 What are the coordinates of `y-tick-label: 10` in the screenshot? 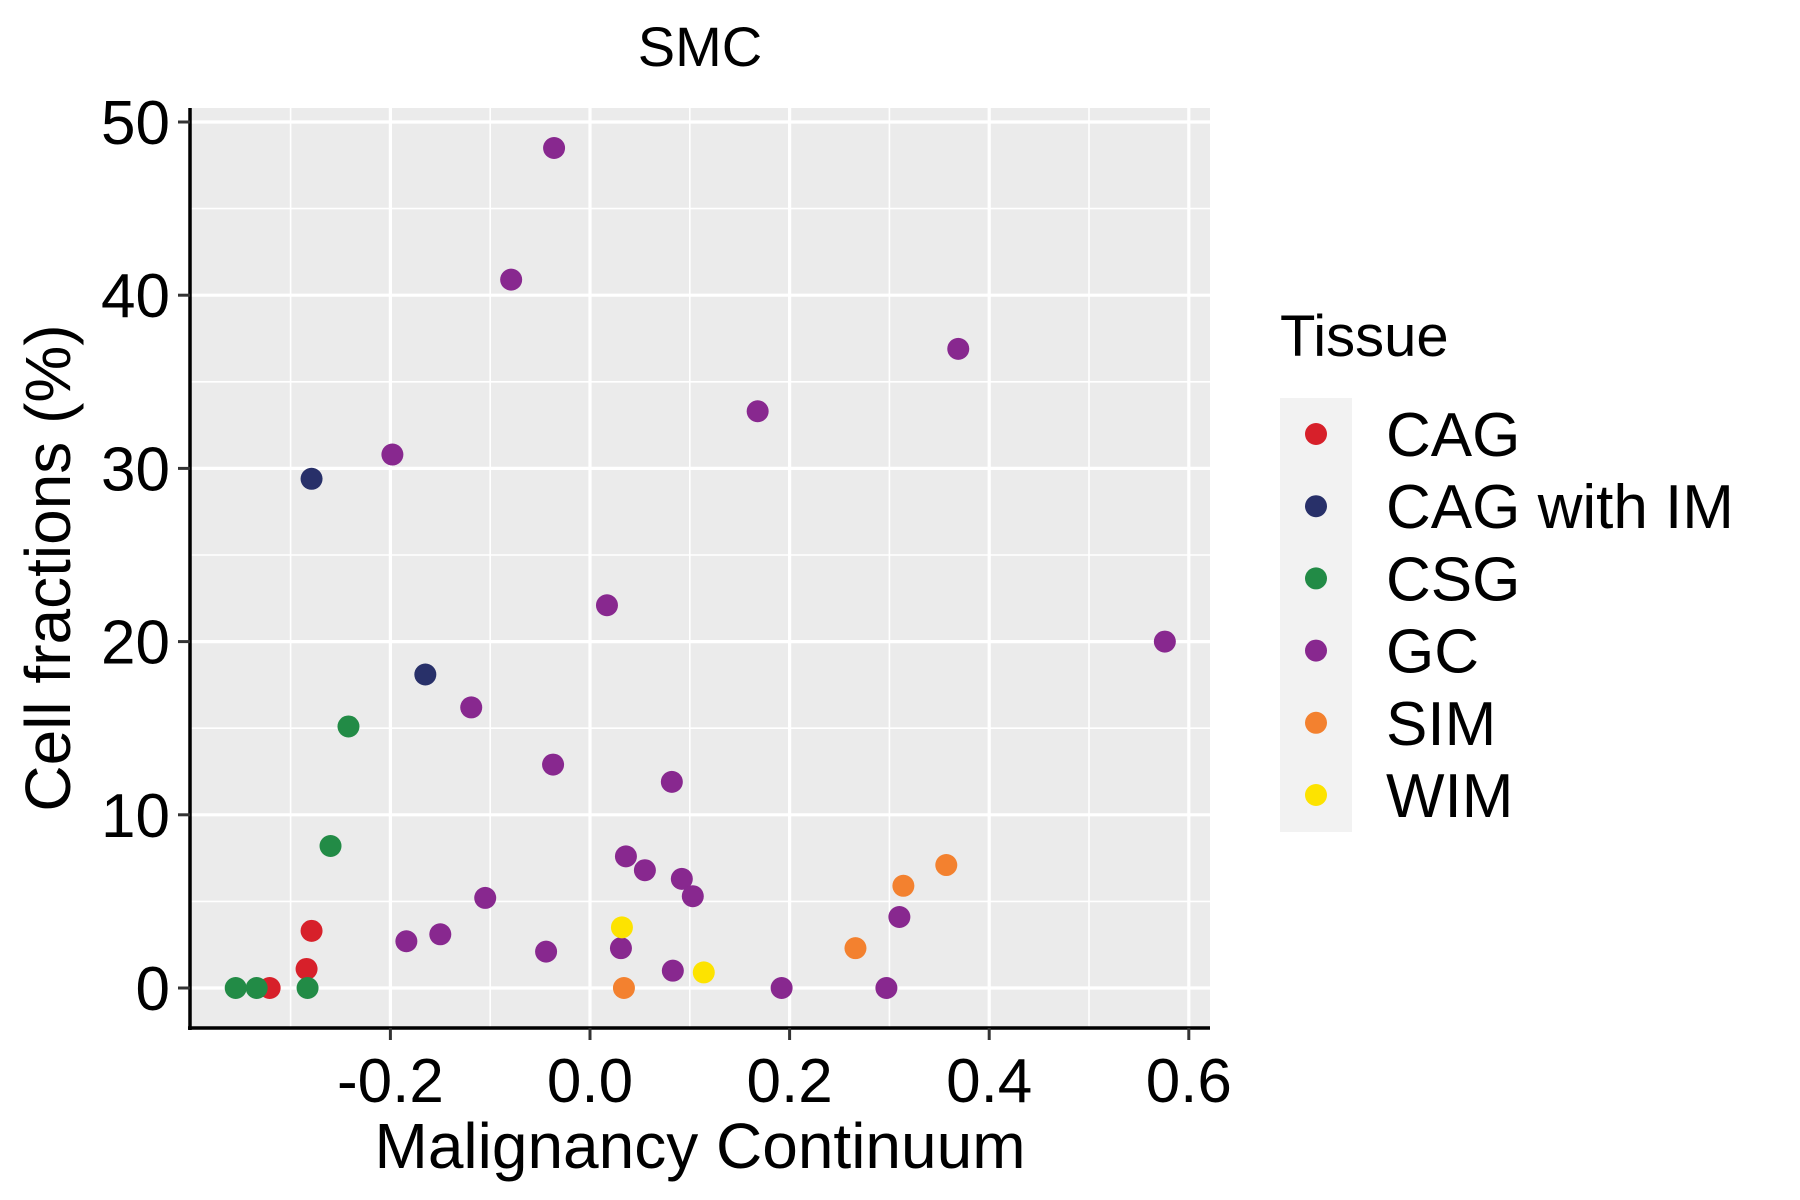 It's located at (135, 816).